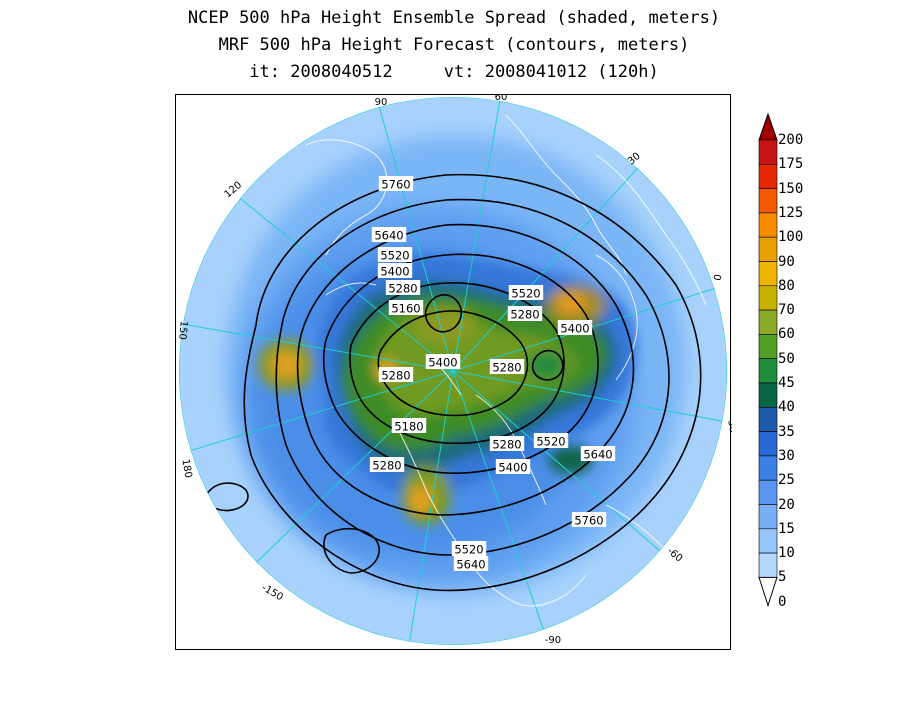 This screenshot has height=702, width=908. Describe the element at coordinates (786, 310) in the screenshot. I see `colorbar-label: 70` at that location.